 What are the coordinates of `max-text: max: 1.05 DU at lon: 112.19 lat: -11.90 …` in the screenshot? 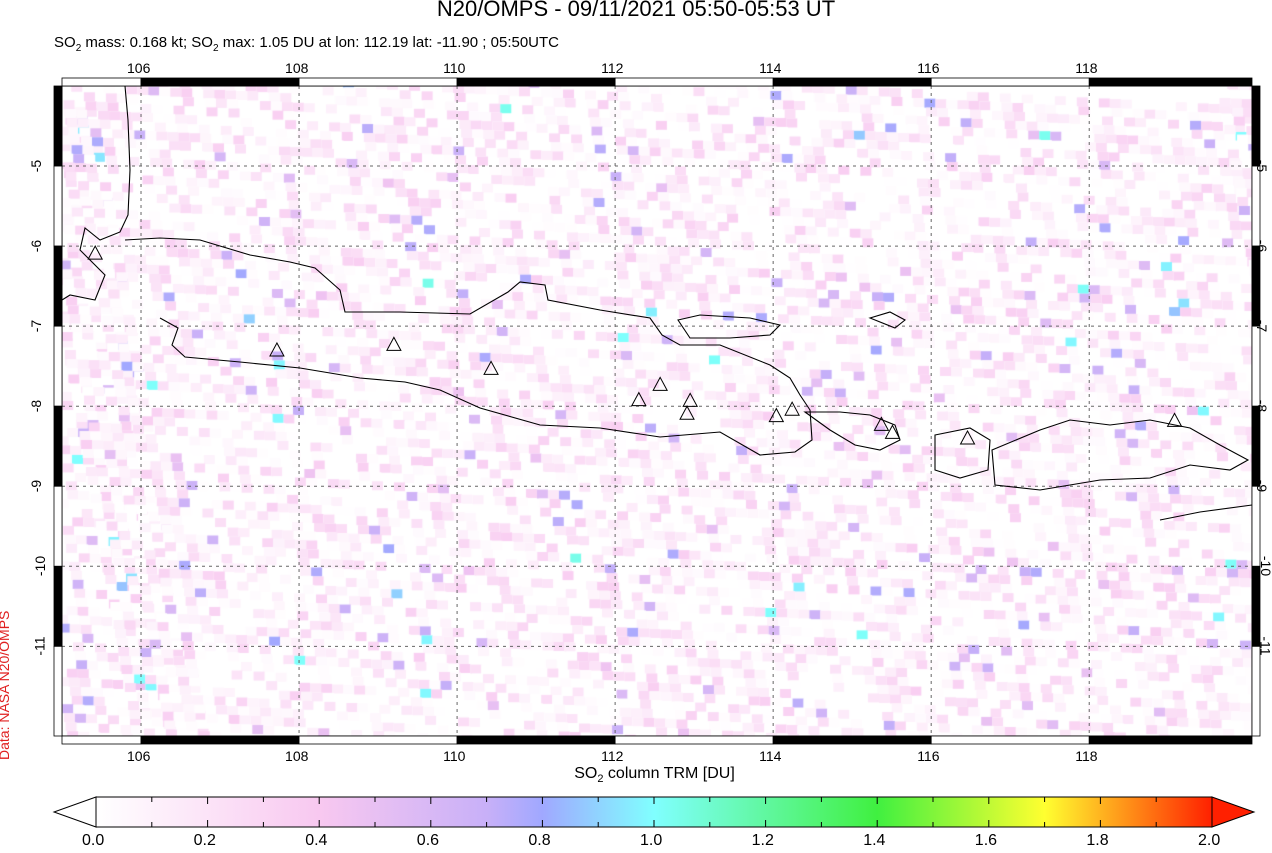 It's located at (389, 42).